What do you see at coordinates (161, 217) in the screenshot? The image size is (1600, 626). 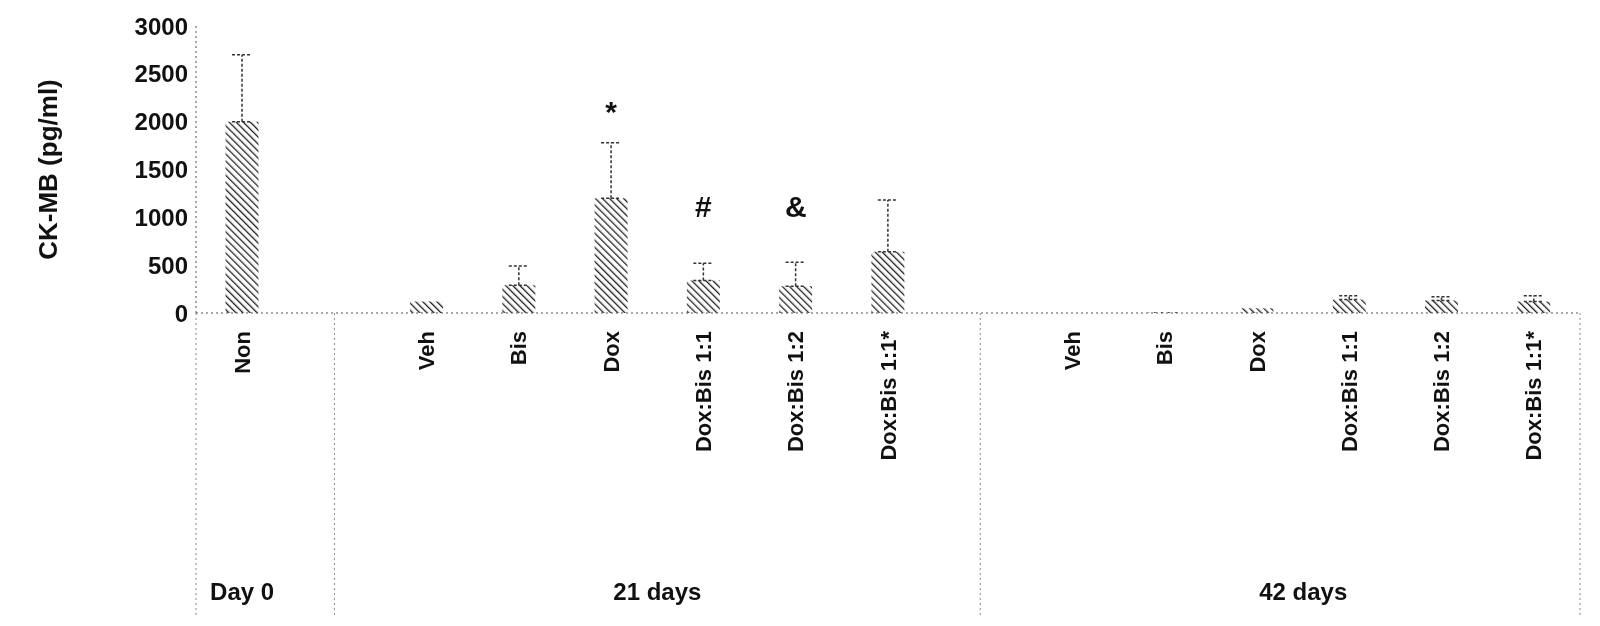 I see `y-tick-label: 1000` at bounding box center [161, 217].